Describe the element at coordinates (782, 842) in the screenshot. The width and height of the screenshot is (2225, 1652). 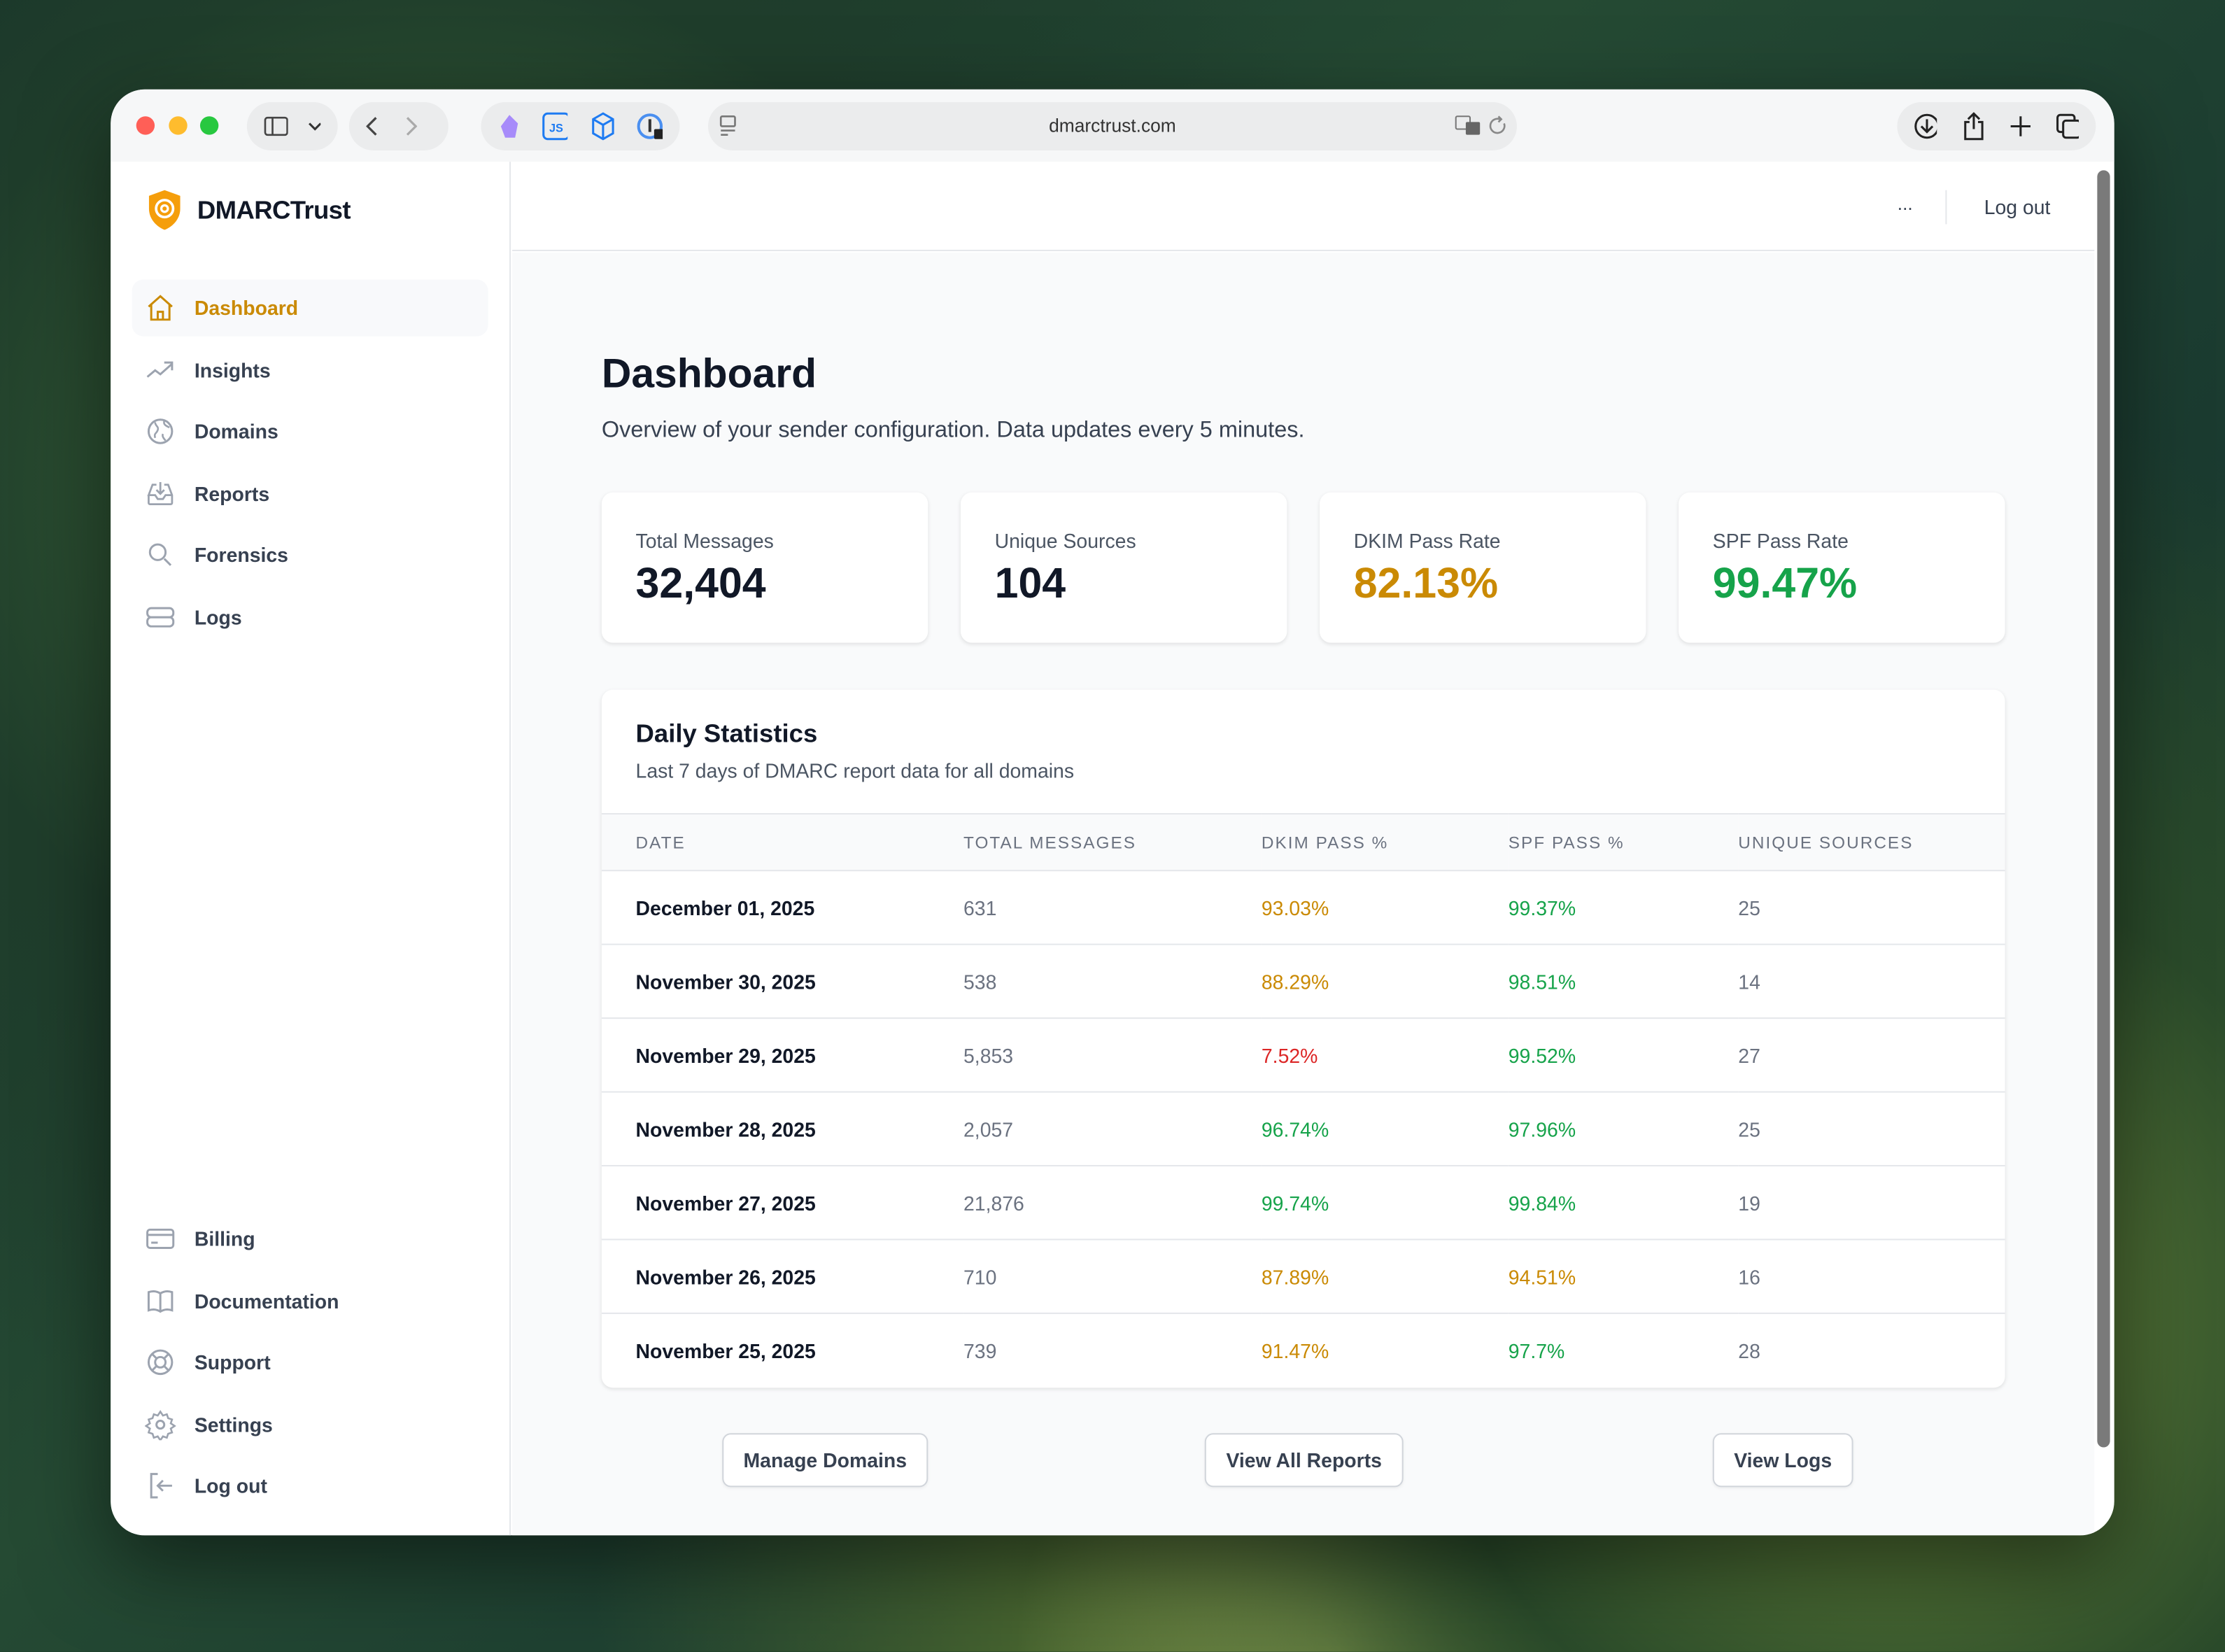
I see `column-header: DATE` at that location.